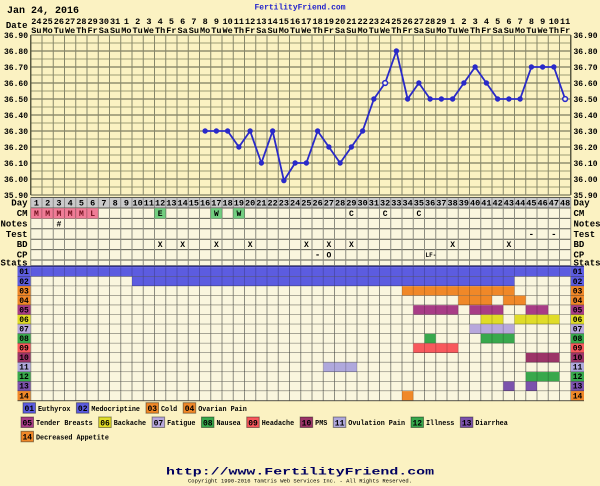  What do you see at coordinates (578, 349) in the screenshot?
I see `svg-text: 09` at bounding box center [578, 349].